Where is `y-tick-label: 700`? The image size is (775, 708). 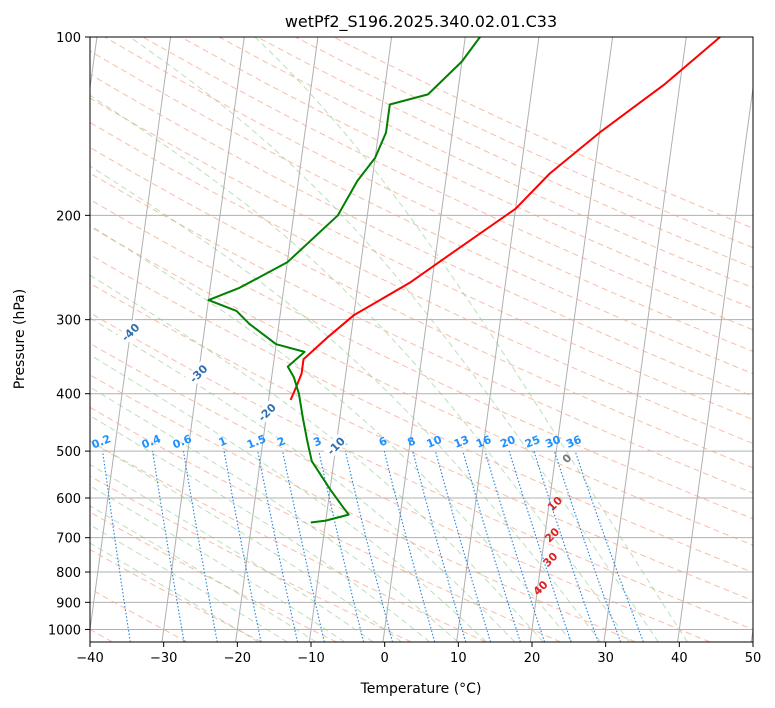
y-tick-label: 700 is located at coordinates (68, 539).